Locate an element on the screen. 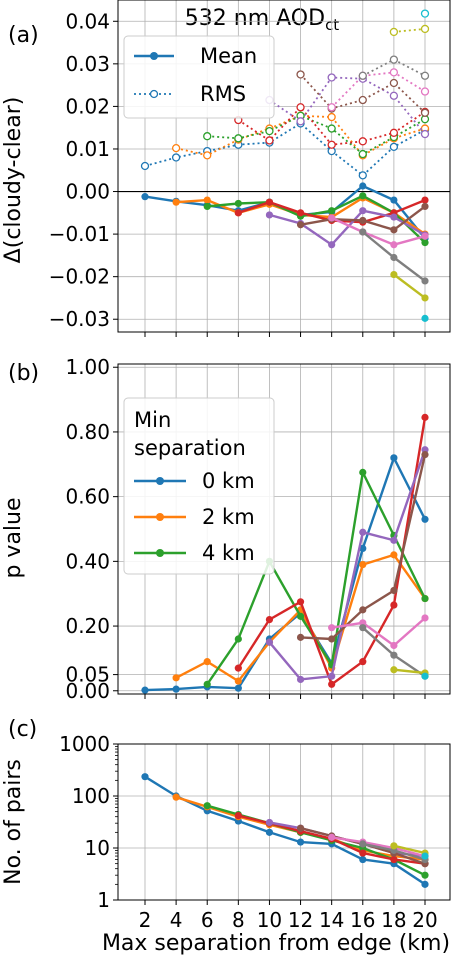  rms-series-5-line is located at coordinates (362, 93).